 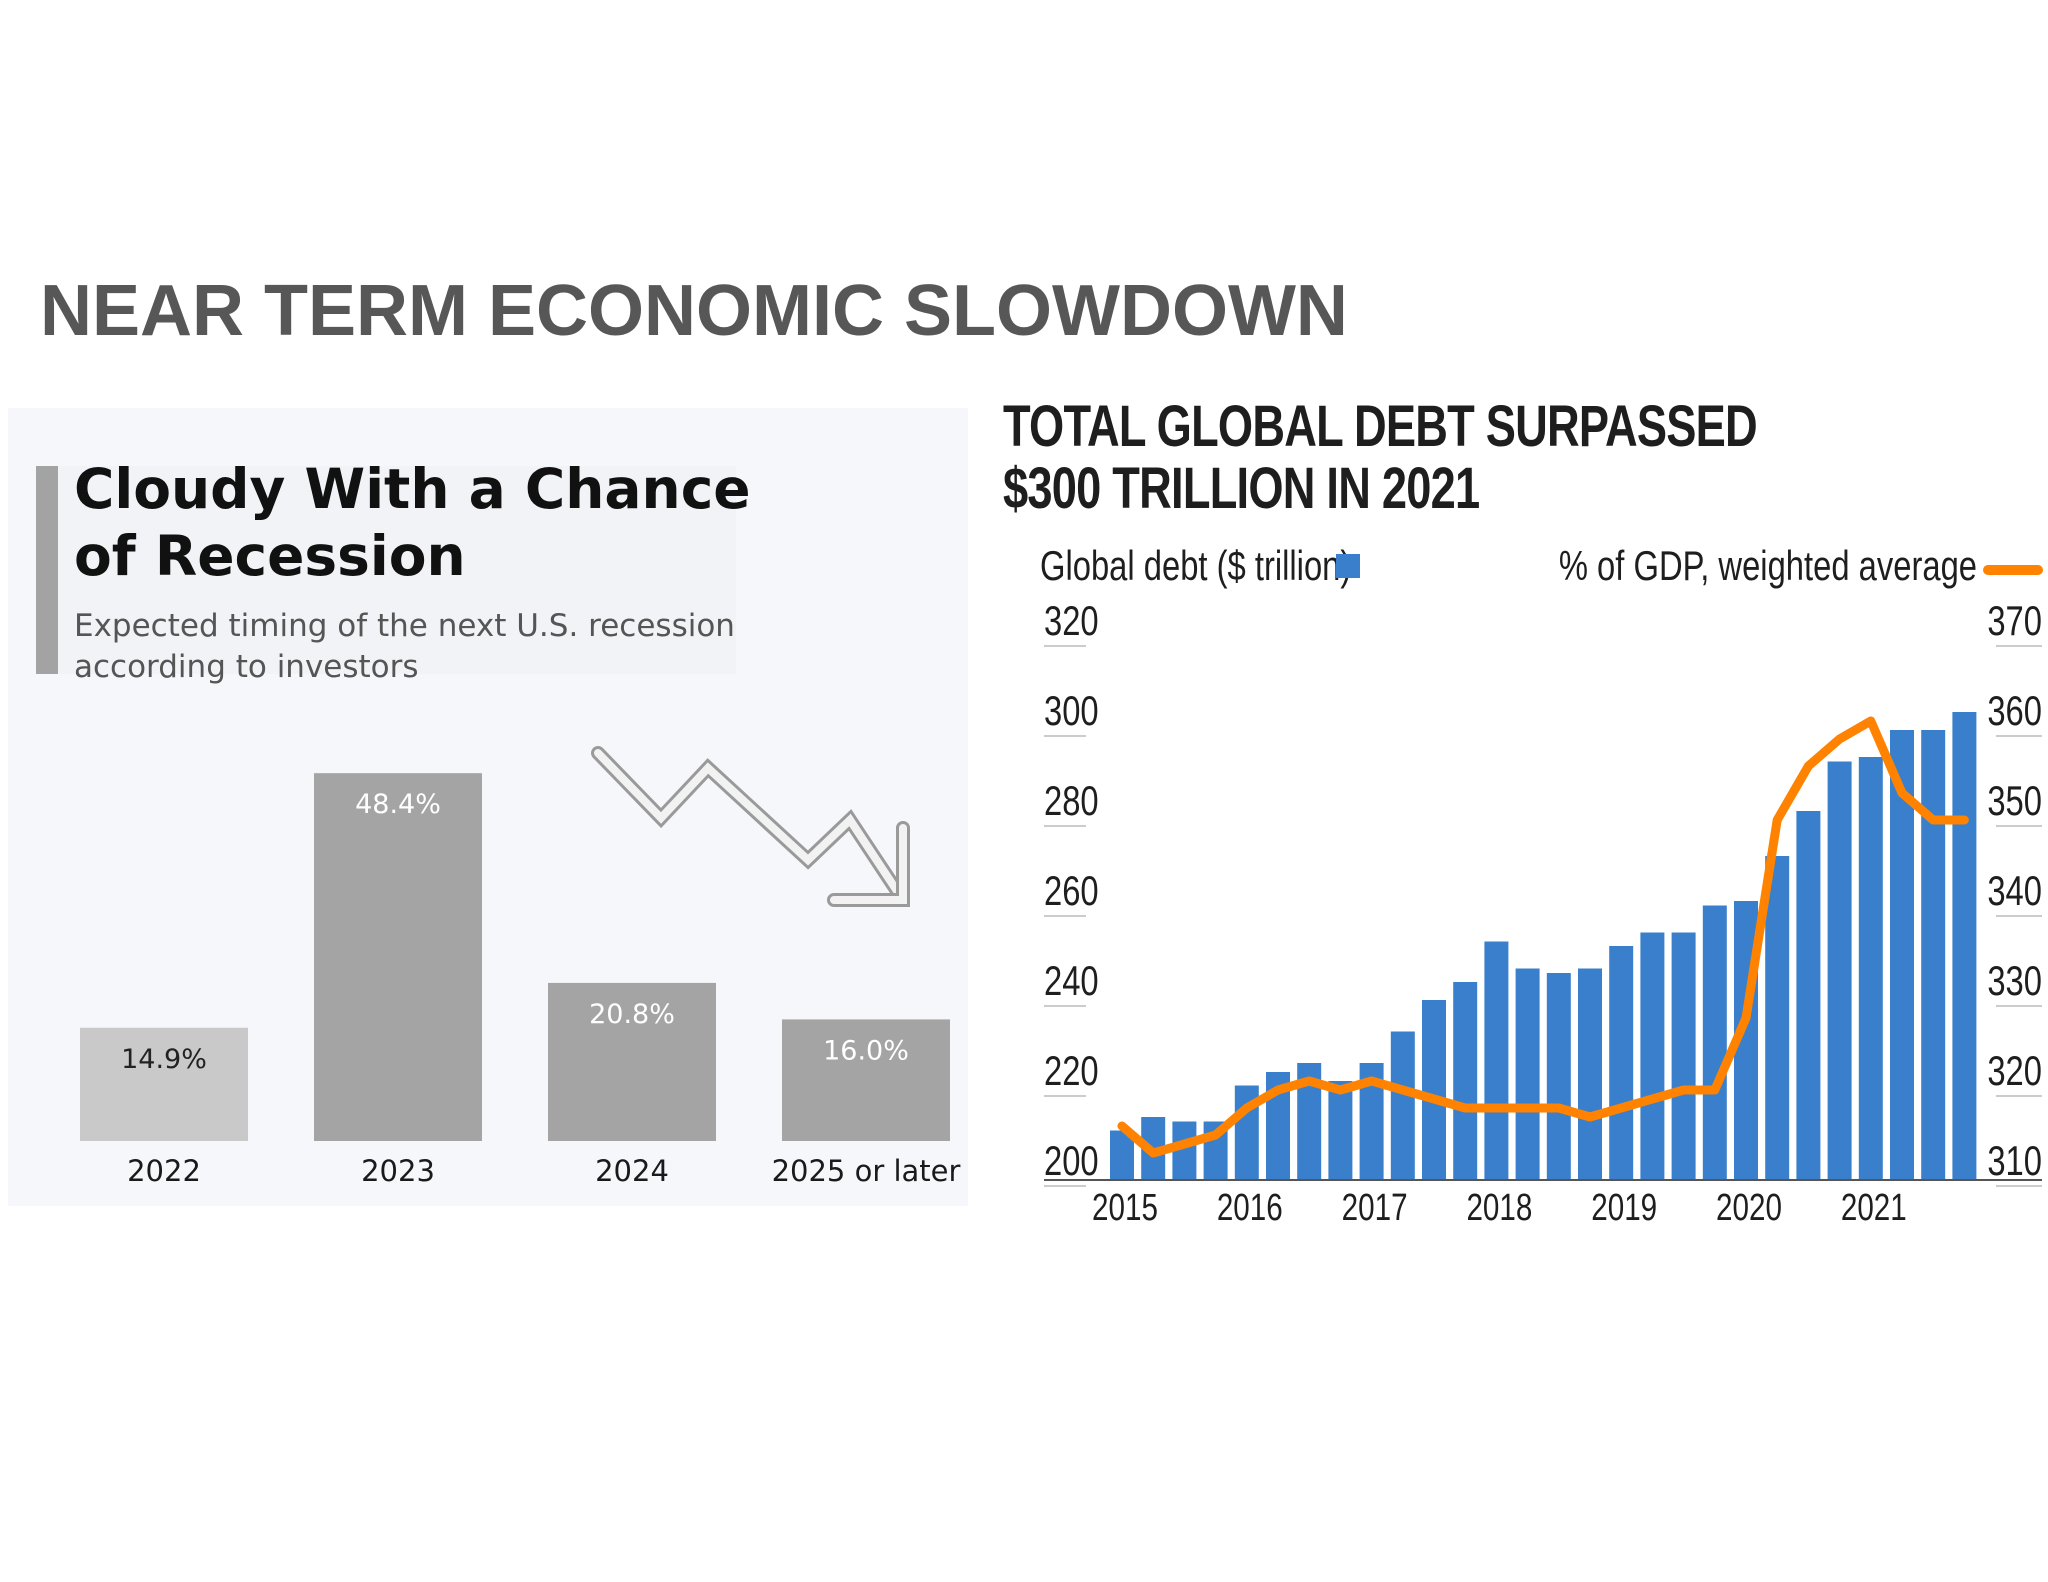 What do you see at coordinates (47, 570) in the screenshot?
I see `header-accent-bar` at bounding box center [47, 570].